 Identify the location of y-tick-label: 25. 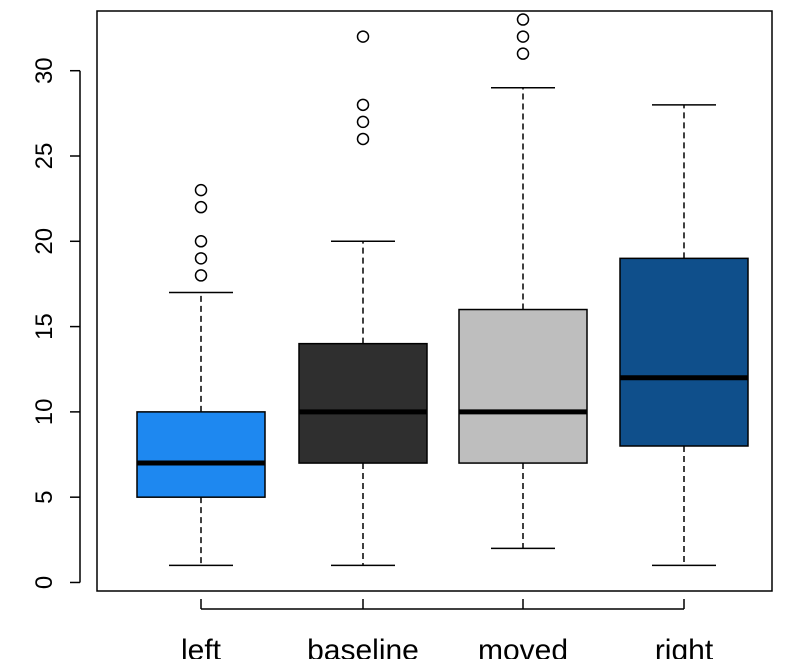
(44, 156).